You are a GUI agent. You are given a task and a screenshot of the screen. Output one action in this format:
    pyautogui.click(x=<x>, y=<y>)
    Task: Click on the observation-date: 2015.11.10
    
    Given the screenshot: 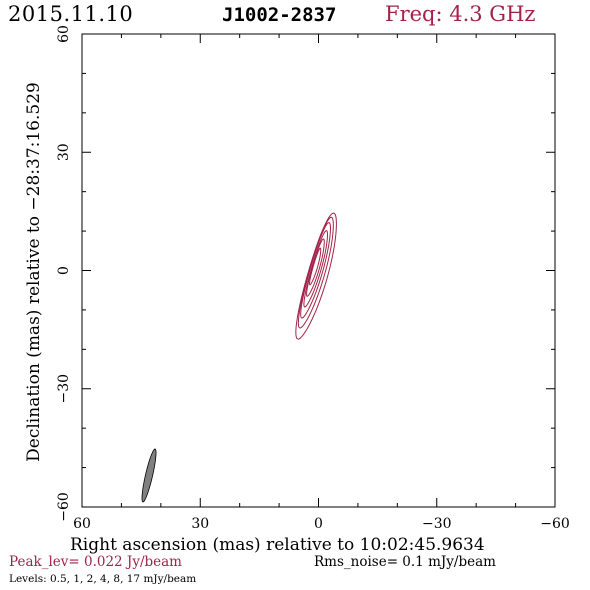 What is the action you would take?
    pyautogui.click(x=71, y=14)
    